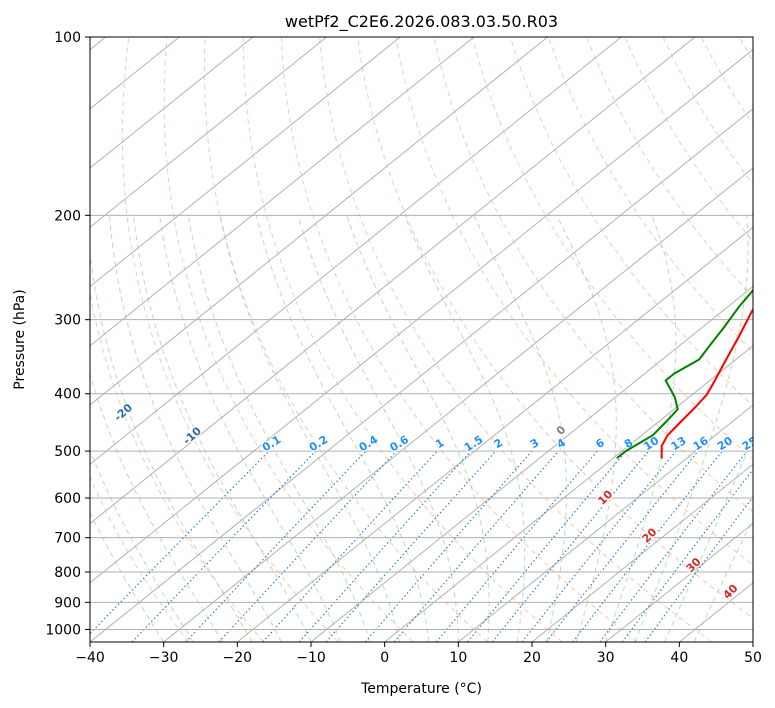 The width and height of the screenshot is (775, 708). What do you see at coordinates (311, 658) in the screenshot?
I see `x-tick-label: −10` at bounding box center [311, 658].